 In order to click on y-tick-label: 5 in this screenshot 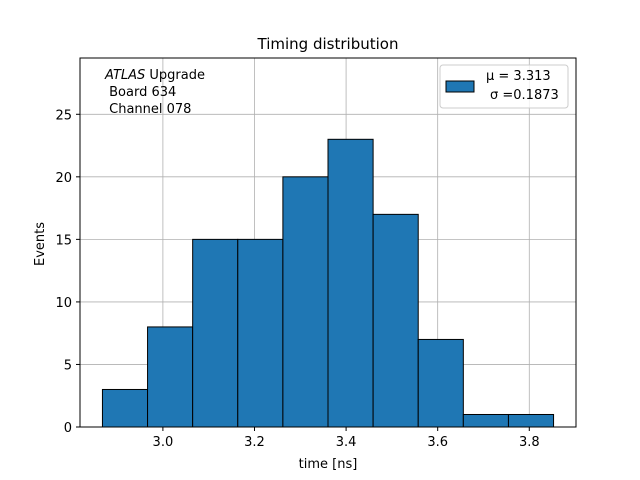, I will do `click(68, 365)`.